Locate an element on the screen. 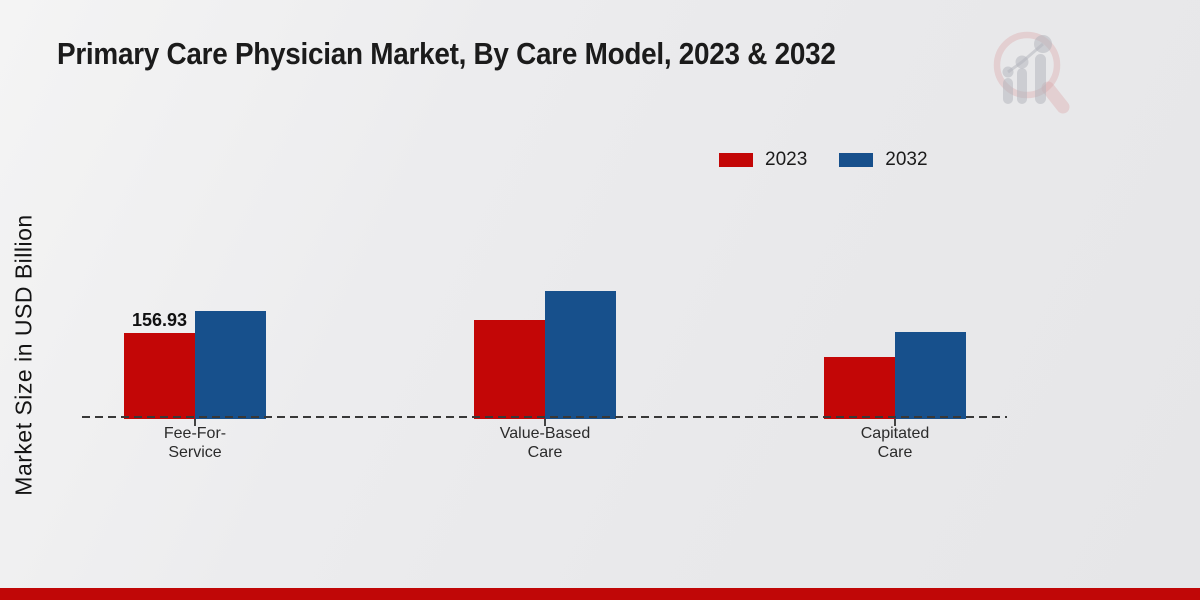 The height and width of the screenshot is (600, 1200). magnifier-bar-chart-logo-icon is located at coordinates (1031, 72).